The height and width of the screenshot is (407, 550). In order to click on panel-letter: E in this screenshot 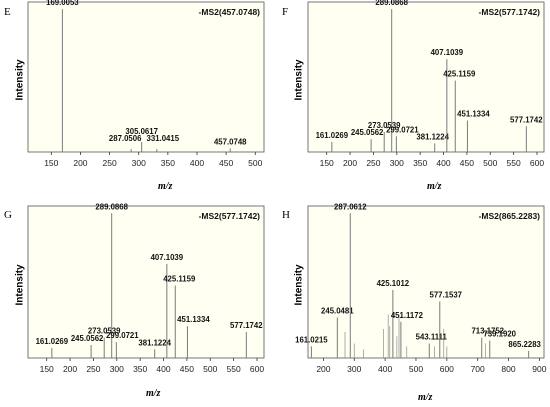, I will do `click(7, 12)`.